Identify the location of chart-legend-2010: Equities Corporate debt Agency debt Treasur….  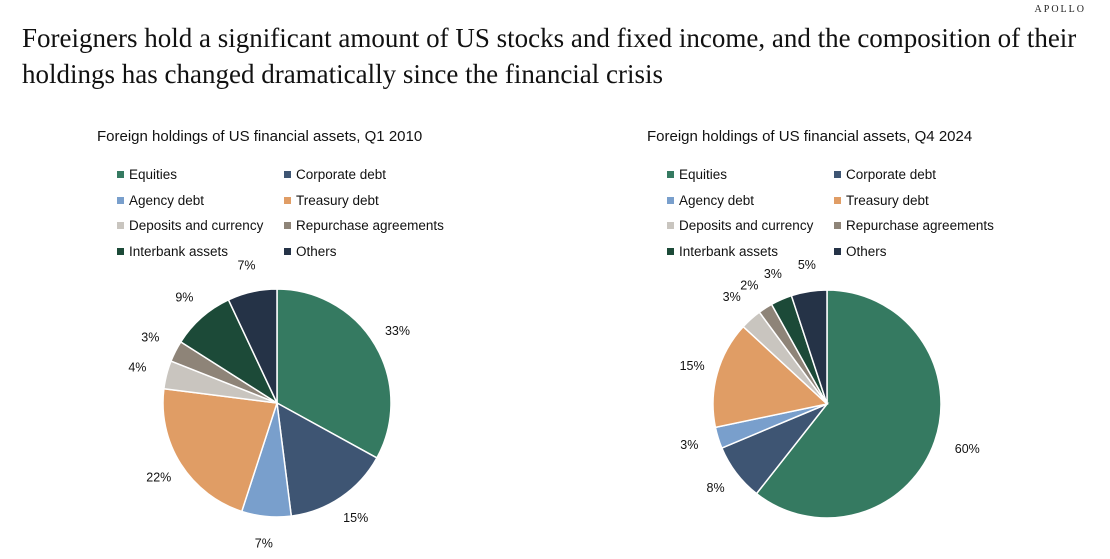
(337, 213).